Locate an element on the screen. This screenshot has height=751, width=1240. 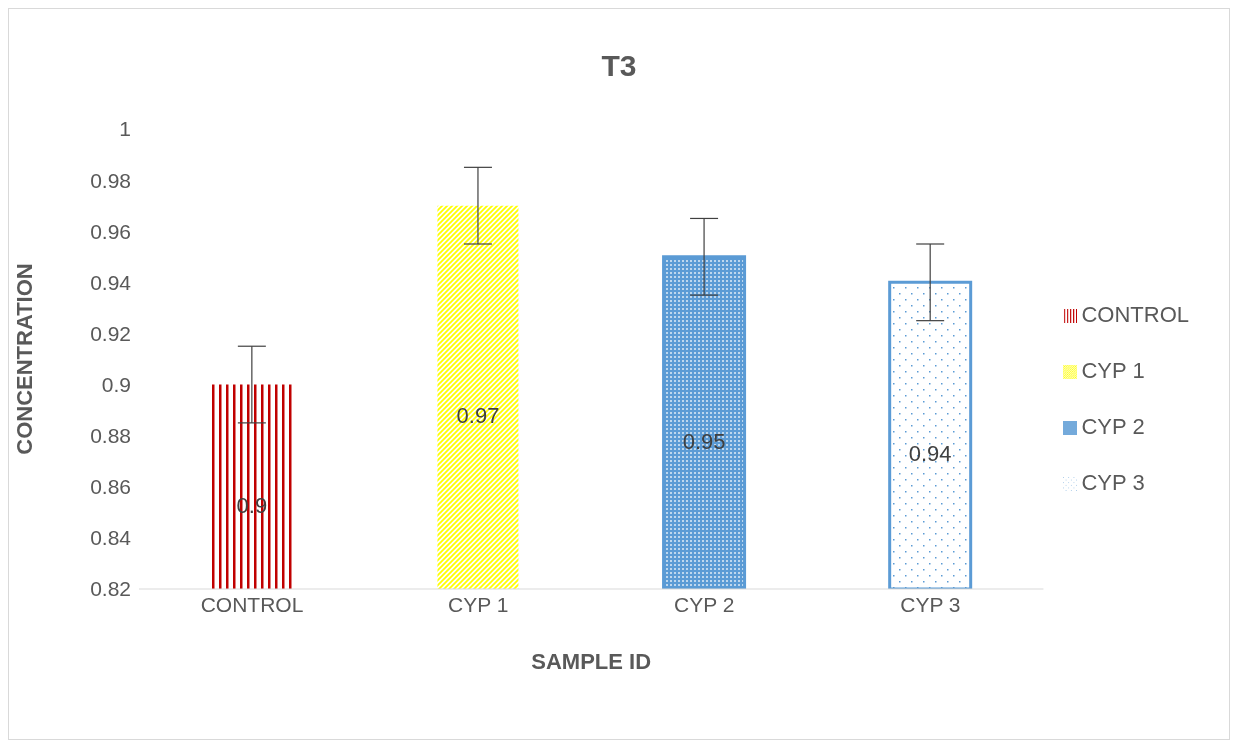
legend-label: CYP 2 is located at coordinates (1113, 426).